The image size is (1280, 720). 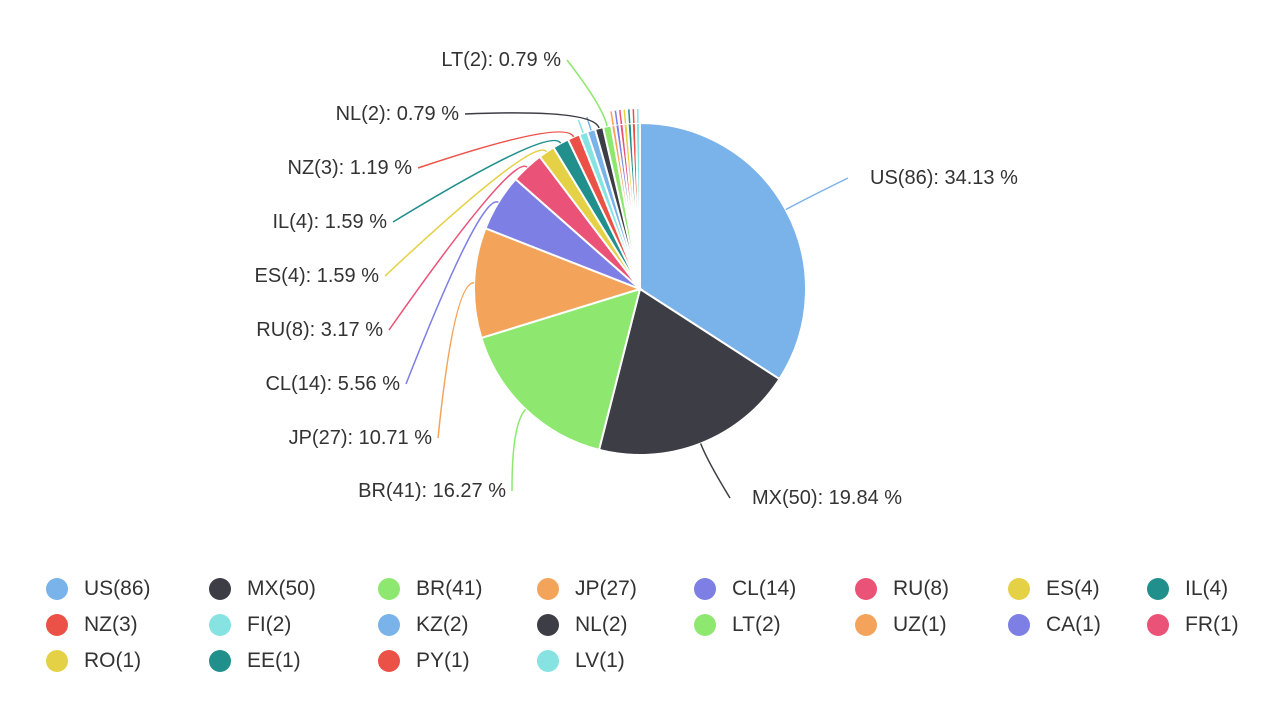 What do you see at coordinates (1073, 624) in the screenshot?
I see `legend-label: CA(1)` at bounding box center [1073, 624].